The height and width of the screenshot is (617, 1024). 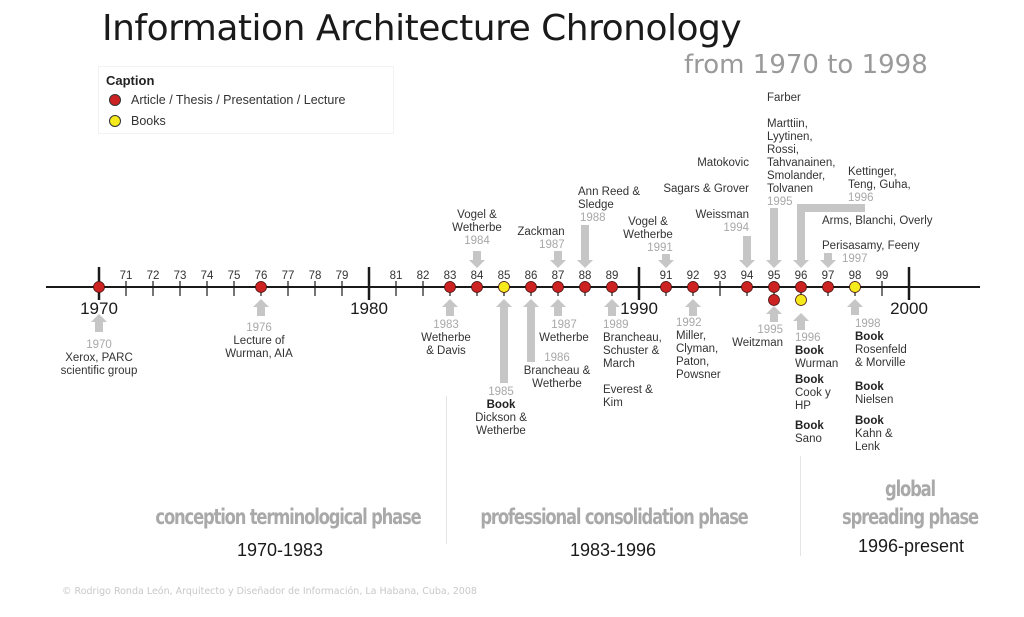 What do you see at coordinates (796, 176) in the screenshot?
I see `event-text: Smolander,` at bounding box center [796, 176].